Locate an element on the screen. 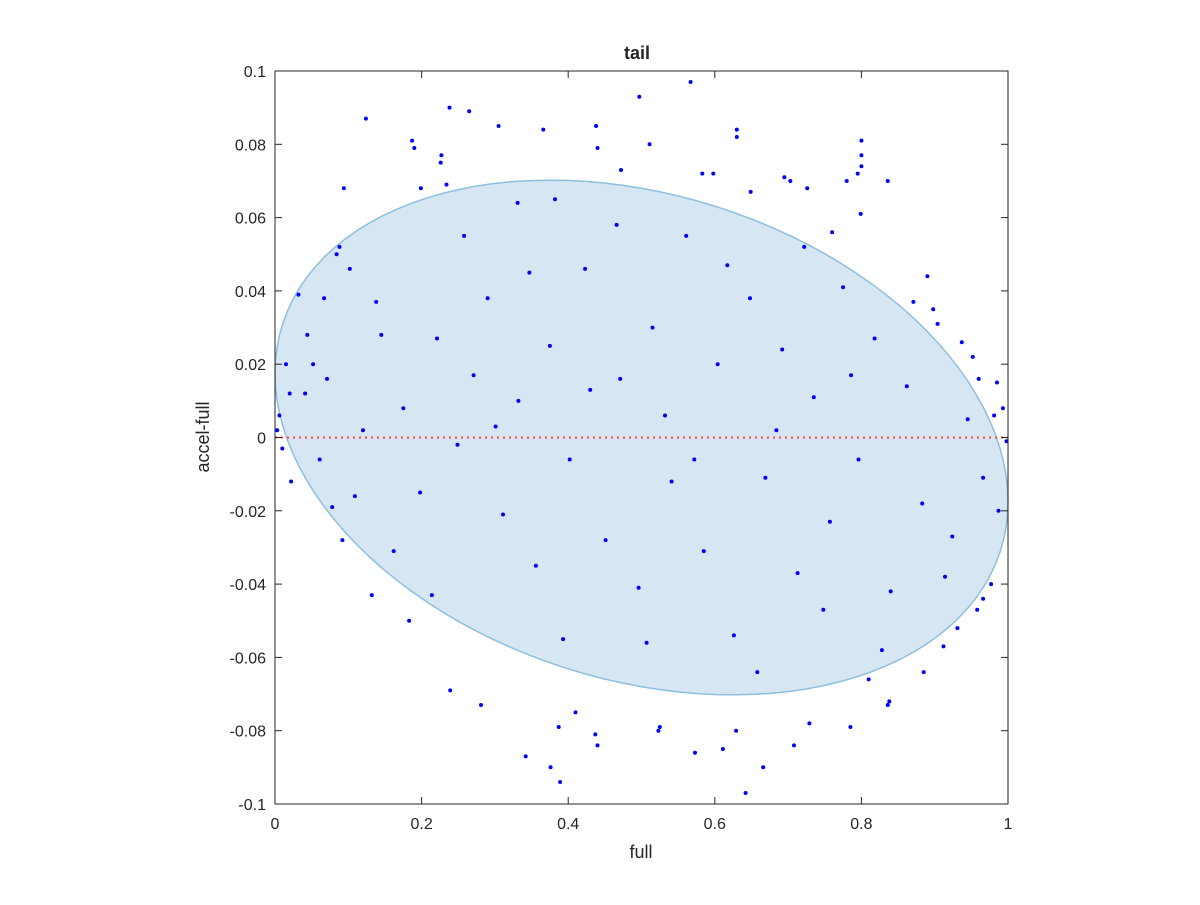 Image resolution: width=1200 pixels, height=905 pixels. y-tick-label: -0.06 is located at coordinates (248, 658).